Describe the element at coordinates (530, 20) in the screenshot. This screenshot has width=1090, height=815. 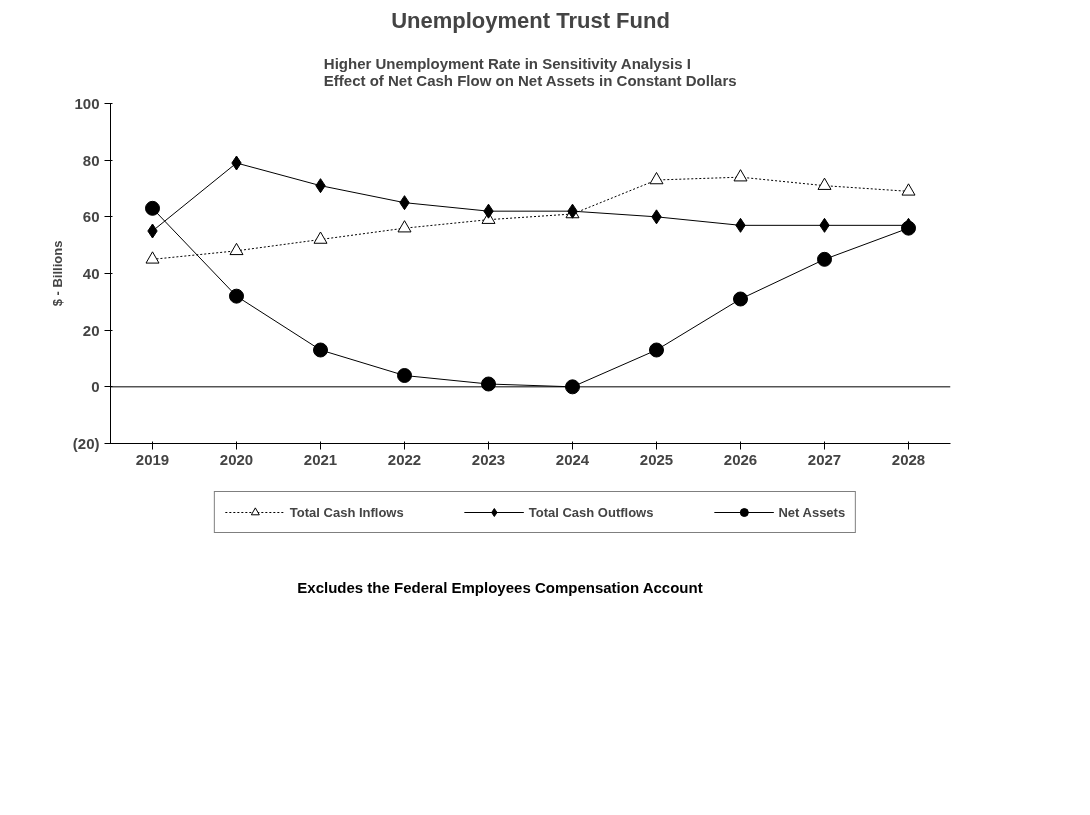
I see `chart-title: Unemployment Trust Fund` at that location.